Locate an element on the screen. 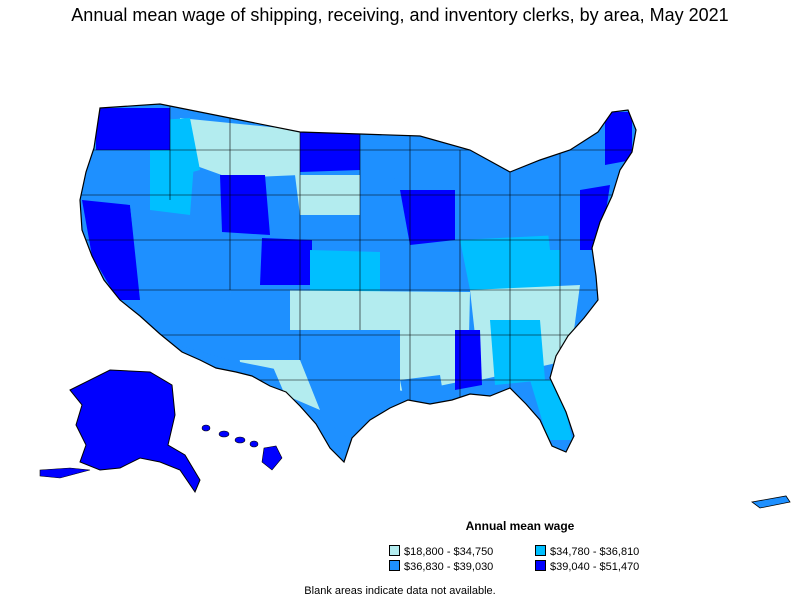 The height and width of the screenshot is (600, 800). region-oregon is located at coordinates (118, 172).